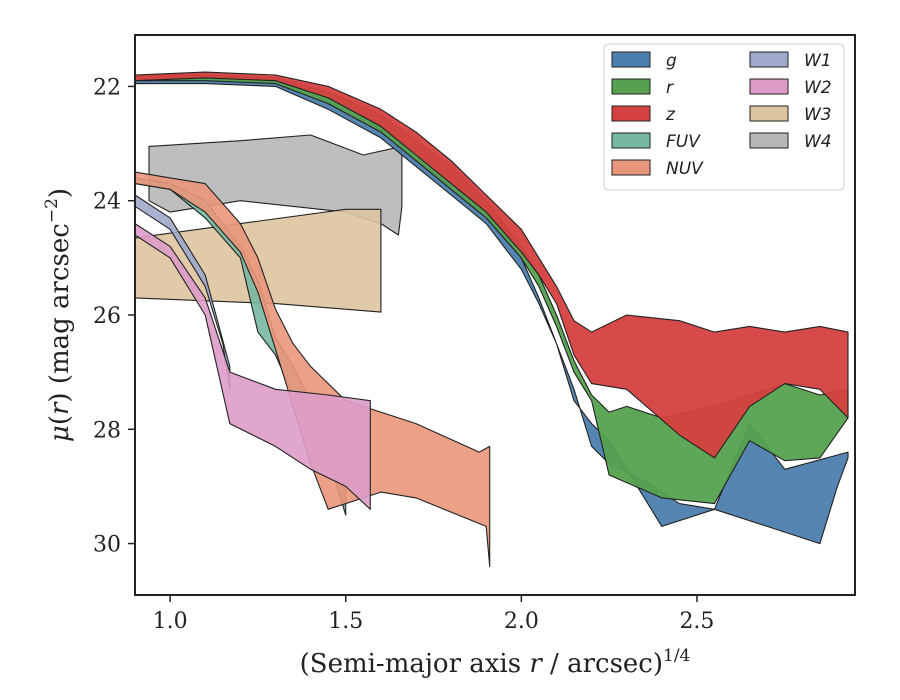  Describe the element at coordinates (670, 88) in the screenshot. I see `legend-label-r: r` at that location.